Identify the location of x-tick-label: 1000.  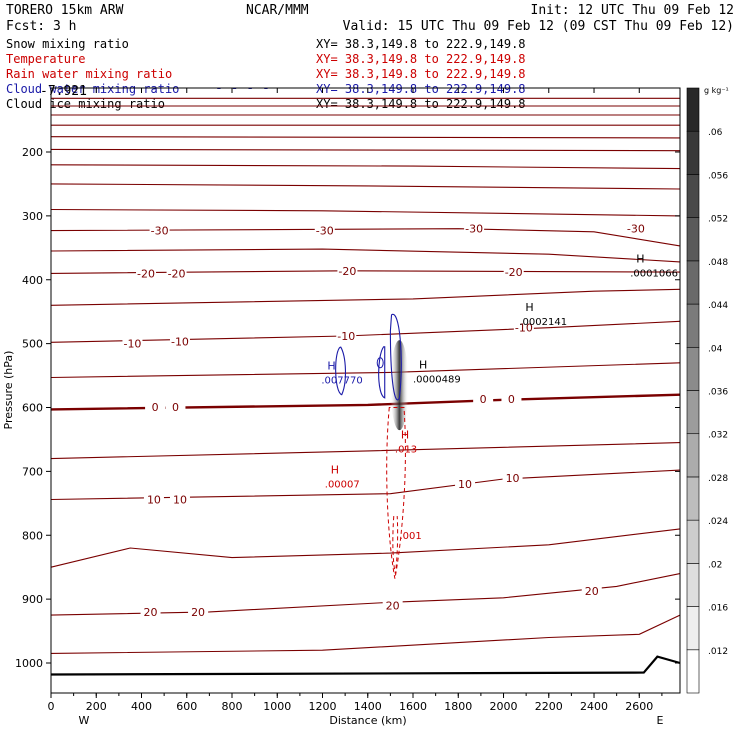
(277, 706).